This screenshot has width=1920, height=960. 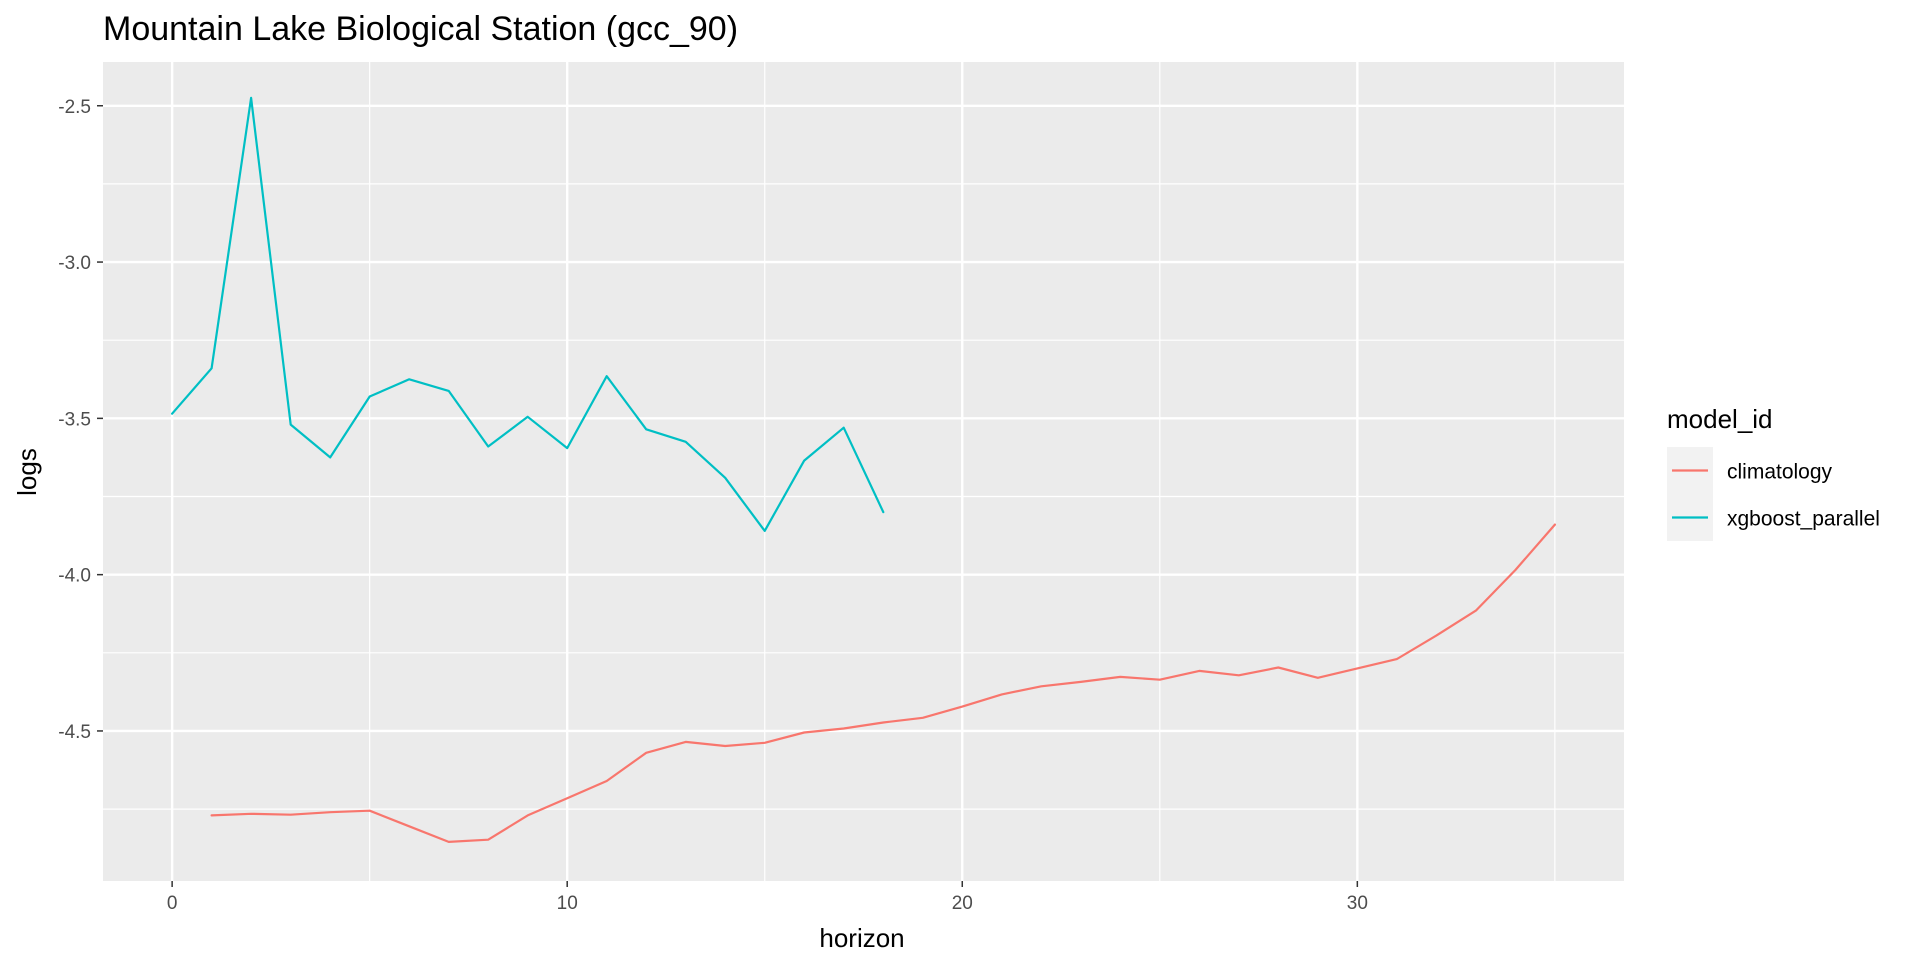 What do you see at coordinates (567, 903) in the screenshot?
I see `x-tick-label-1: 10` at bounding box center [567, 903].